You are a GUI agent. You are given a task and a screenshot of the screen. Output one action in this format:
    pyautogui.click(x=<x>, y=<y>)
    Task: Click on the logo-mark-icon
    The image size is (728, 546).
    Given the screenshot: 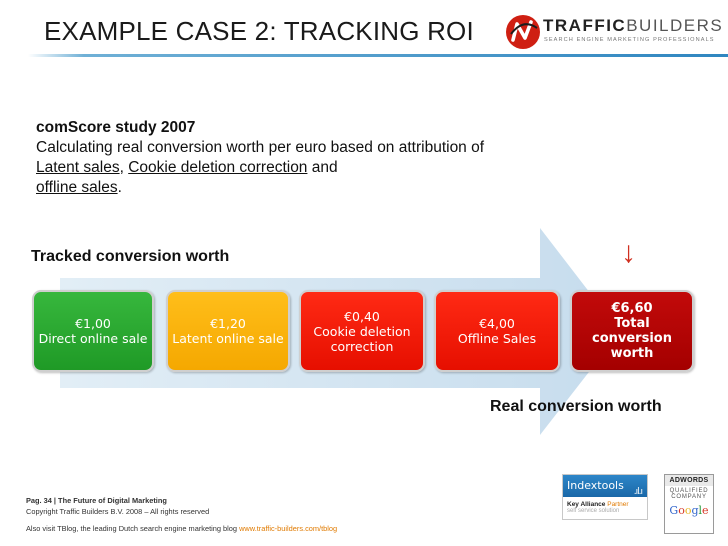 What is the action you would take?
    pyautogui.click(x=523, y=32)
    